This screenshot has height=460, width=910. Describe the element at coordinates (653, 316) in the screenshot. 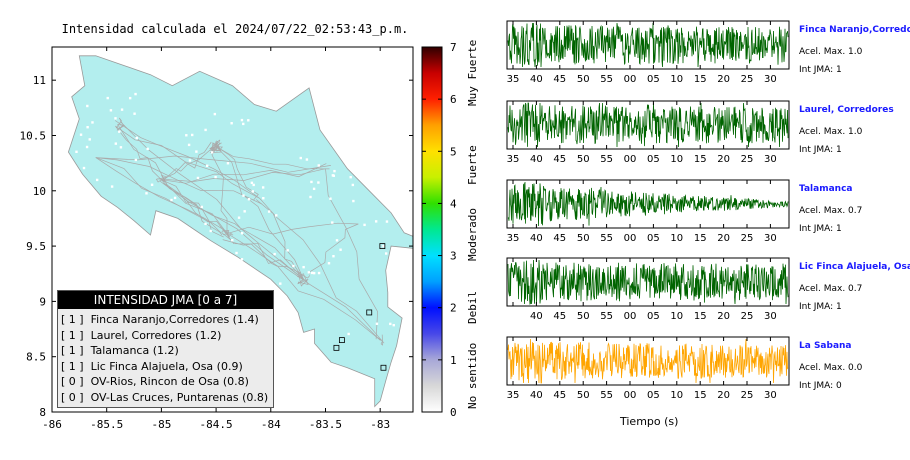

I see `waveform-xtick-label: 05` at that location.